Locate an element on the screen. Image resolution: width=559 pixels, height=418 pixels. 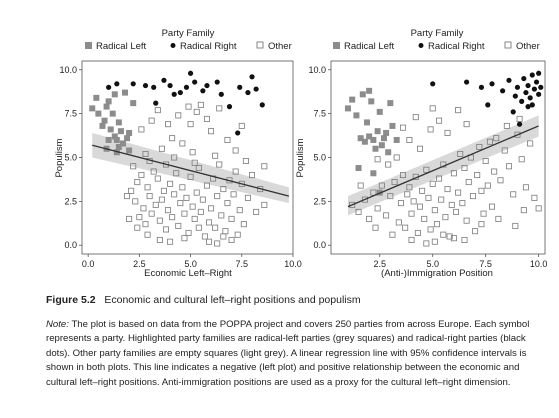
ci-band-area is located at coordinates (443, 165).